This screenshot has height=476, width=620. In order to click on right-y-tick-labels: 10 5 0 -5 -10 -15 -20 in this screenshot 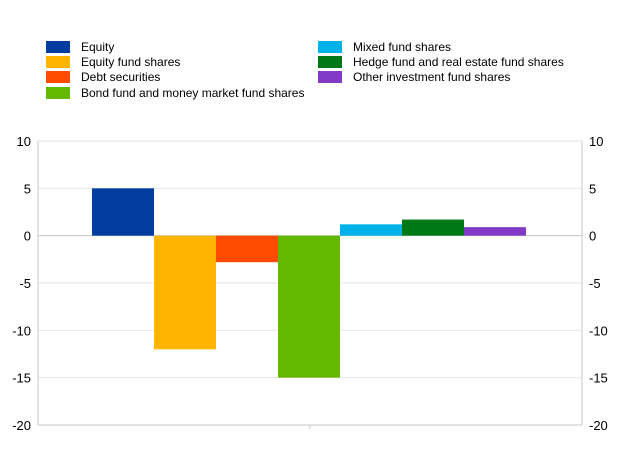, I will do `click(598, 283)`.